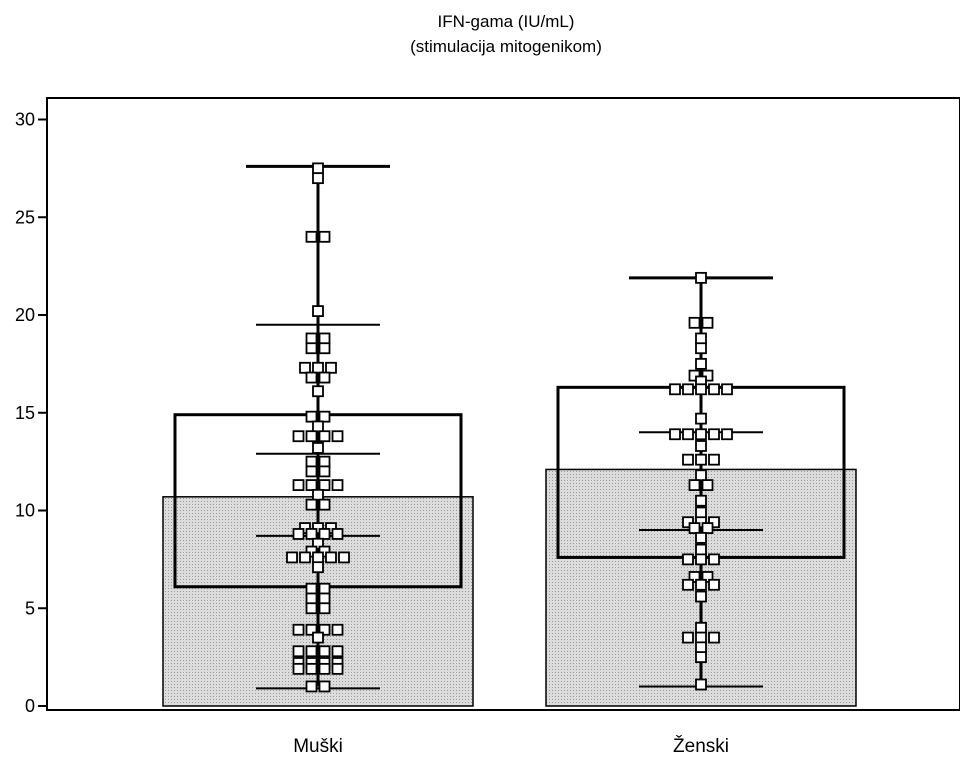  Describe the element at coordinates (25, 217) in the screenshot. I see `y-tick-label: 25` at that location.